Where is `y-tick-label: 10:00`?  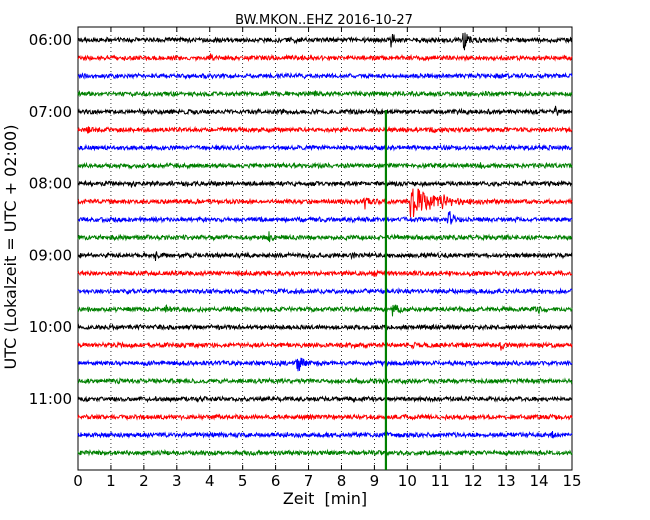
y-tick-label: 10:00 is located at coordinates (50, 327).